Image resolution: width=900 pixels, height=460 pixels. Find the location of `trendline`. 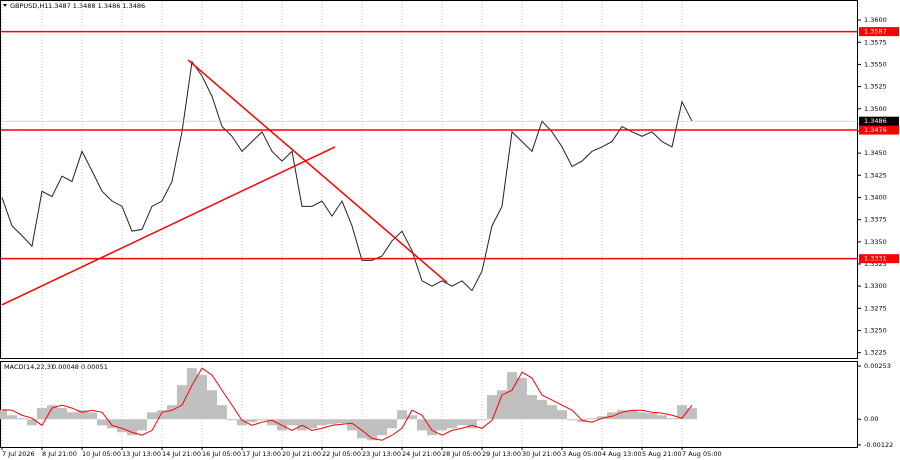

trendline is located at coordinates (317, 171).